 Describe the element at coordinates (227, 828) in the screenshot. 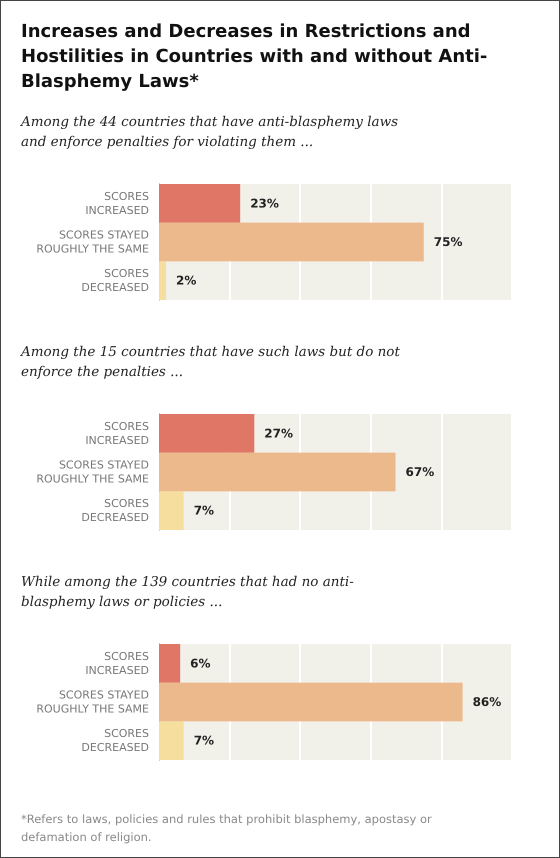

I see `text: *Refers to laws, policies and rules that prohibit blasphemy, apostasy or defamation of religion.` at that location.